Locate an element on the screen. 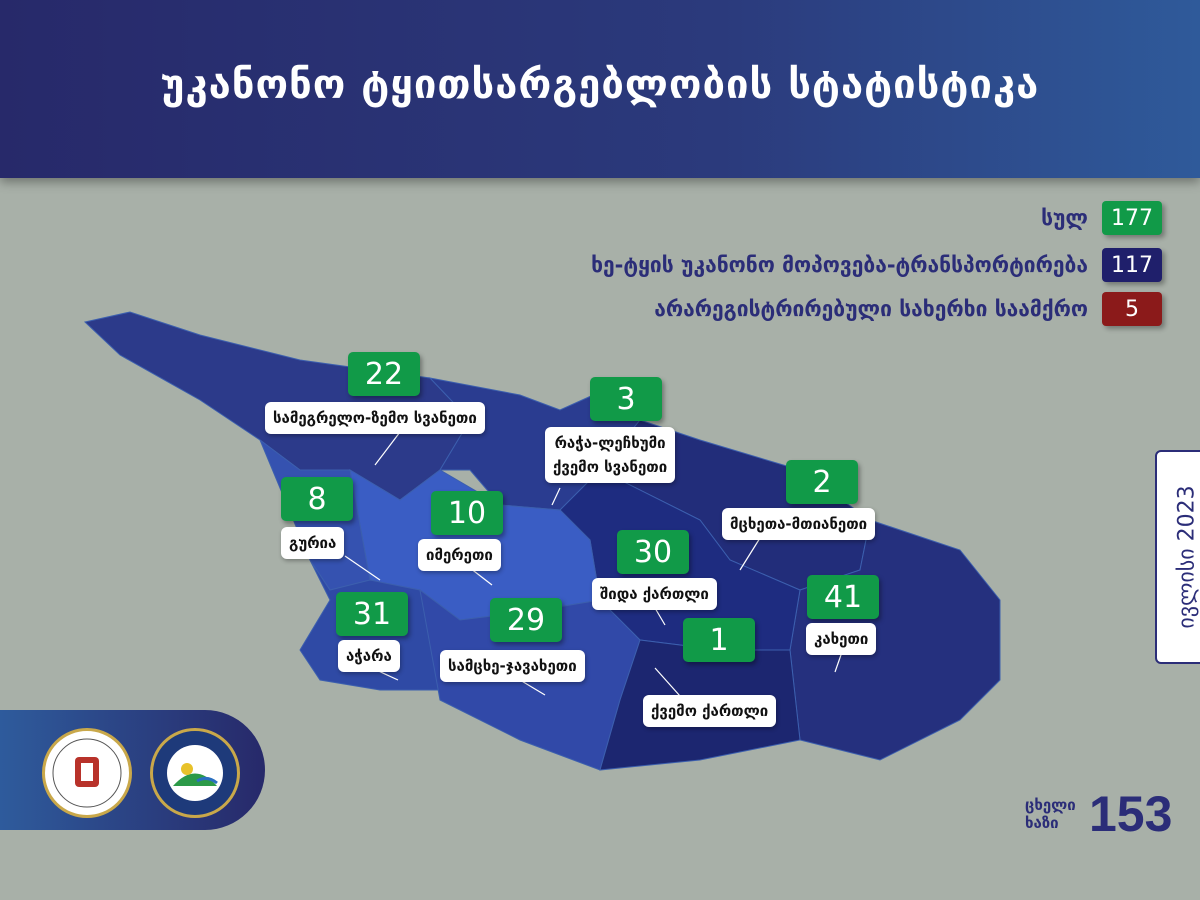 This screenshot has height=900, width=1200. legend-value: 117 is located at coordinates (1132, 265).